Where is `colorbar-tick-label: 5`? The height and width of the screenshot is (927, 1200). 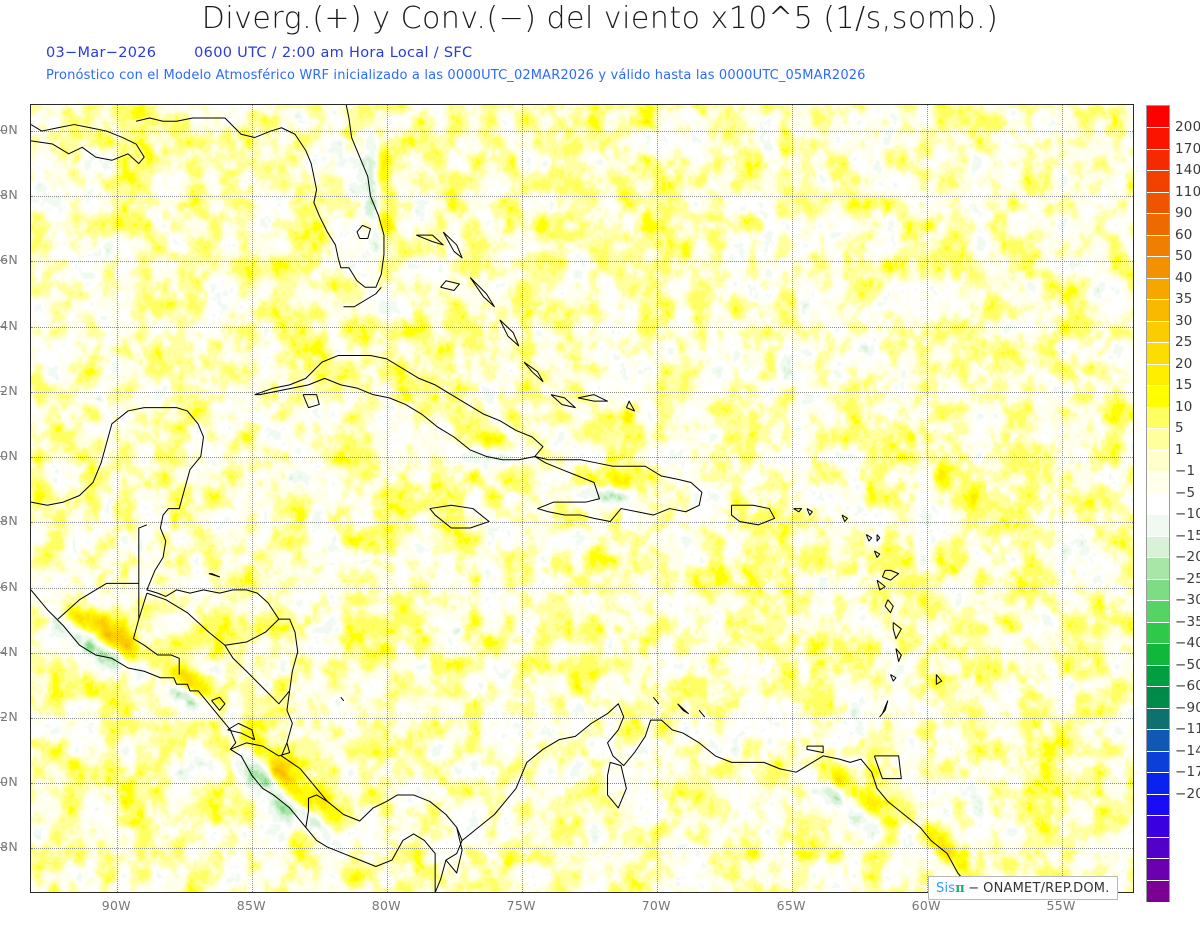
colorbar-tick-label: 5 is located at coordinates (1179, 428).